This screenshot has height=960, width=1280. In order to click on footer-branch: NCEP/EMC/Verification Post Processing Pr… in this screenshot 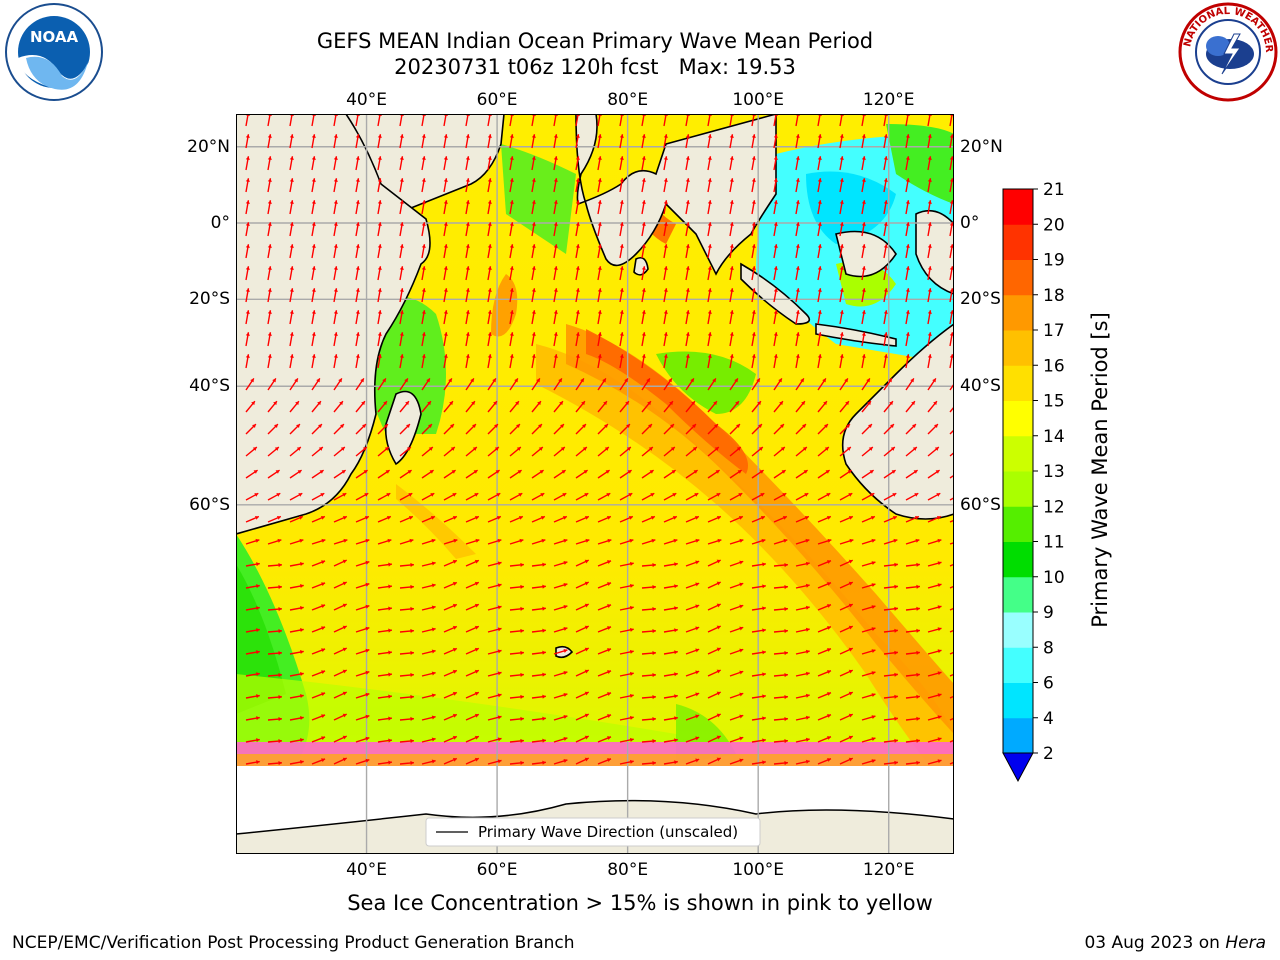, I will do `click(293, 943)`.